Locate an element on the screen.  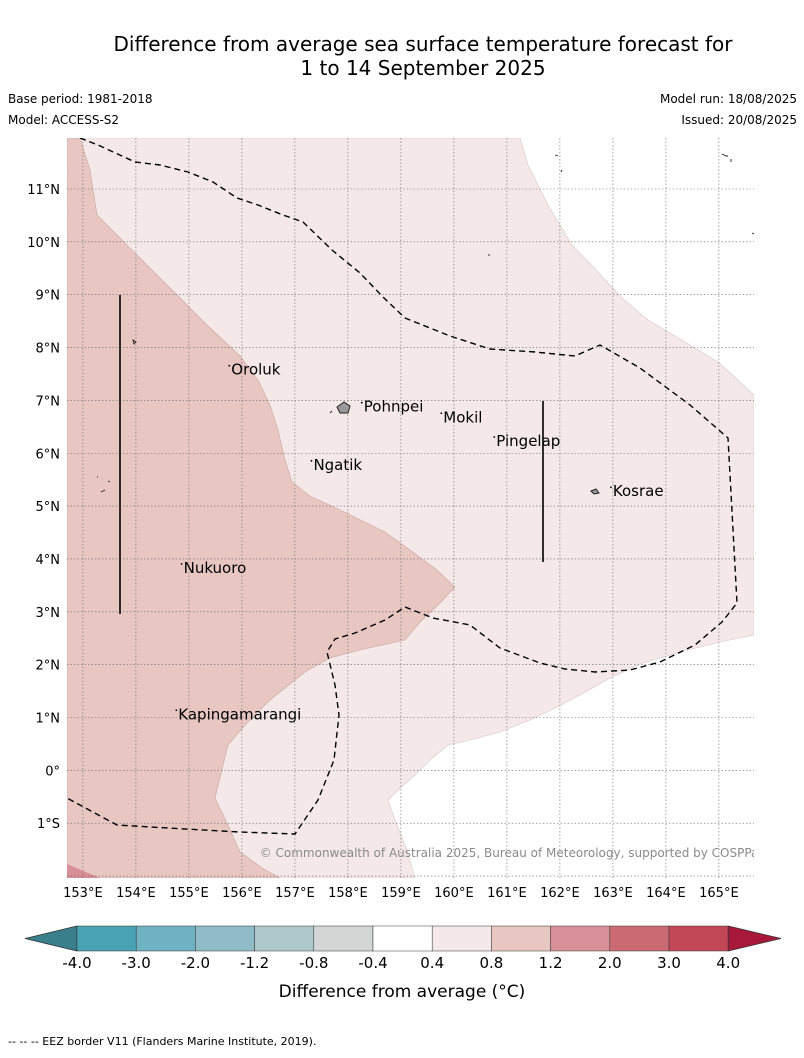
lon-label: 159°E is located at coordinates (401, 893).